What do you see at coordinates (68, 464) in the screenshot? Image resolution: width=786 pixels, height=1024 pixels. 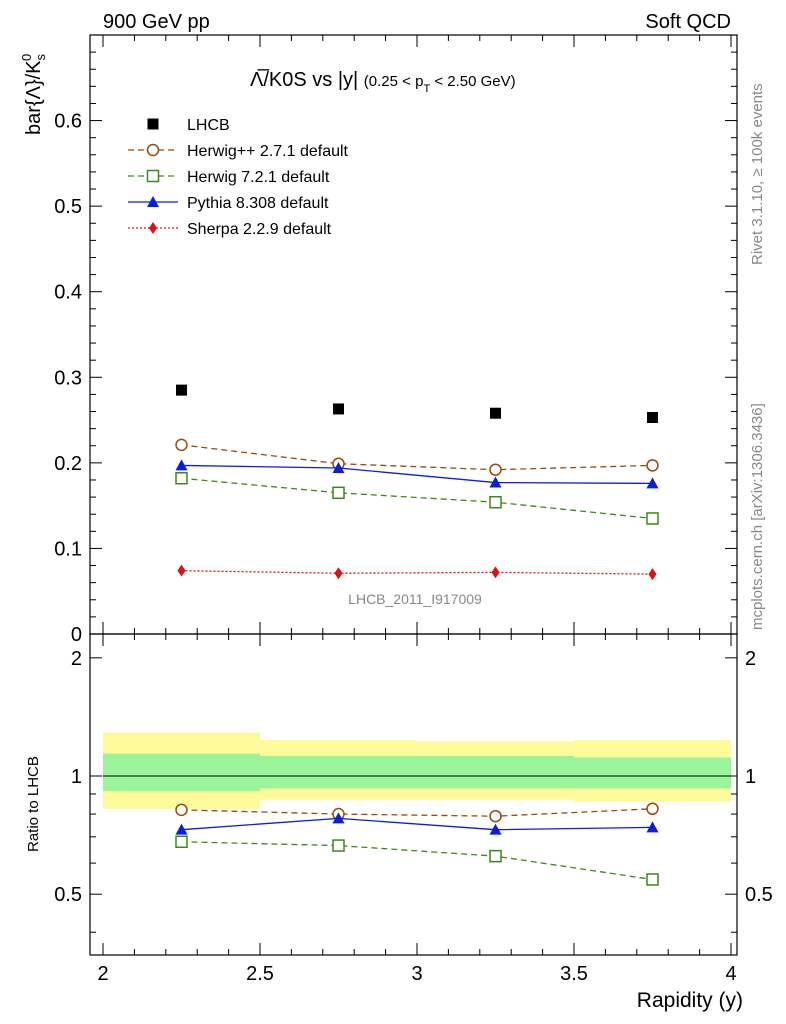 I see `y-tick-label-main: 0.2` at bounding box center [68, 464].